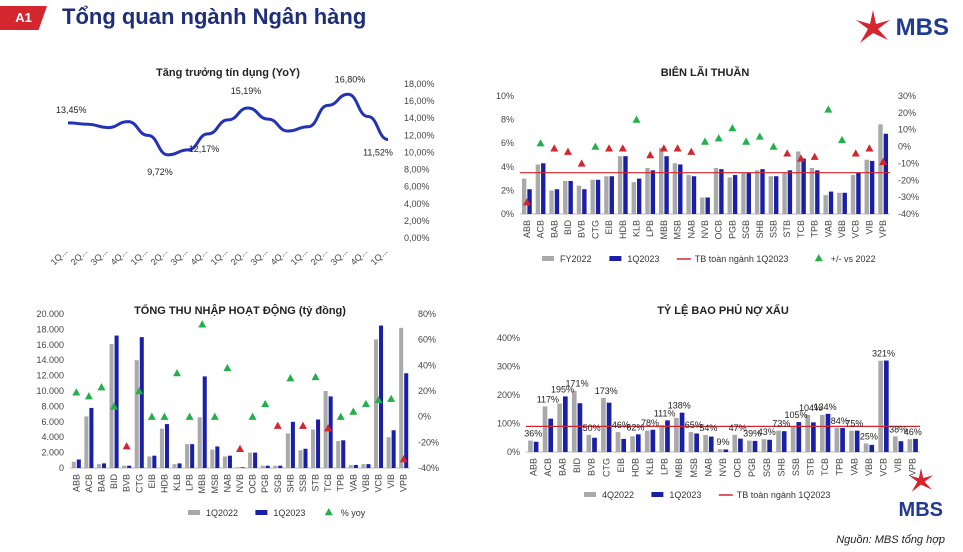 The image size is (963, 552). What do you see at coordinates (428, 468) in the screenshot?
I see `y2-tick-label: -40%` at bounding box center [428, 468].